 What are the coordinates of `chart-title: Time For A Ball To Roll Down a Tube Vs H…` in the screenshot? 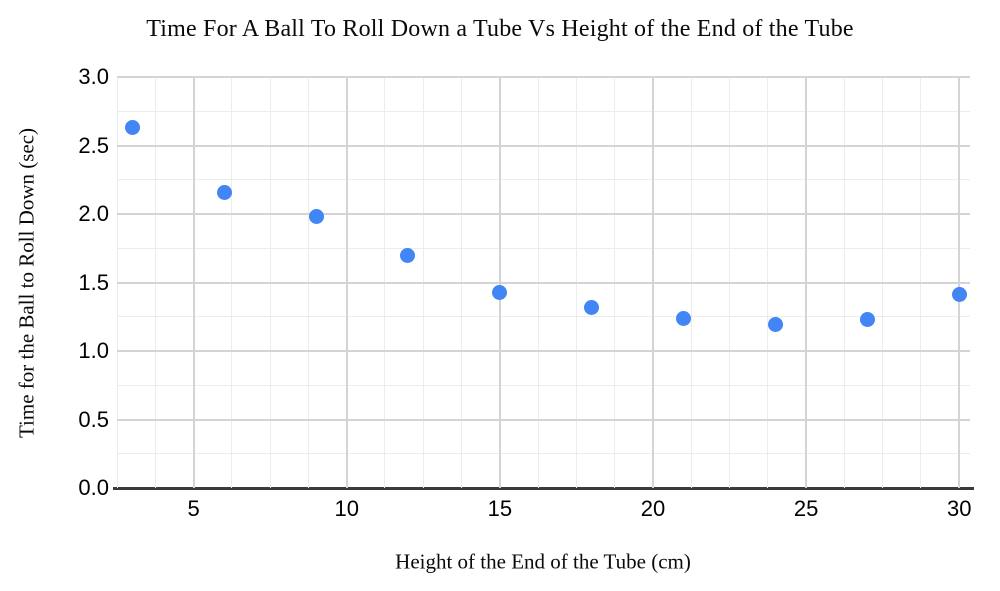 It's located at (500, 29).